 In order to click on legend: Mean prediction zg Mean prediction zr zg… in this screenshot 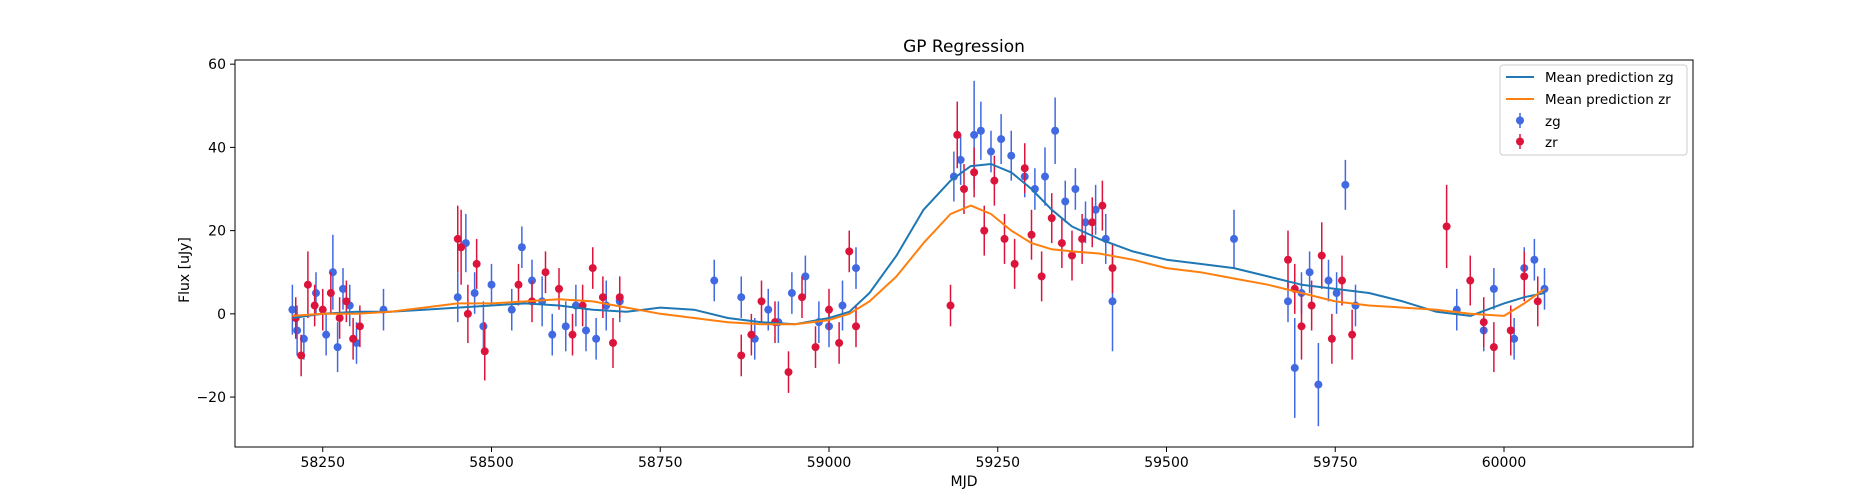, I will do `click(1593, 110)`.